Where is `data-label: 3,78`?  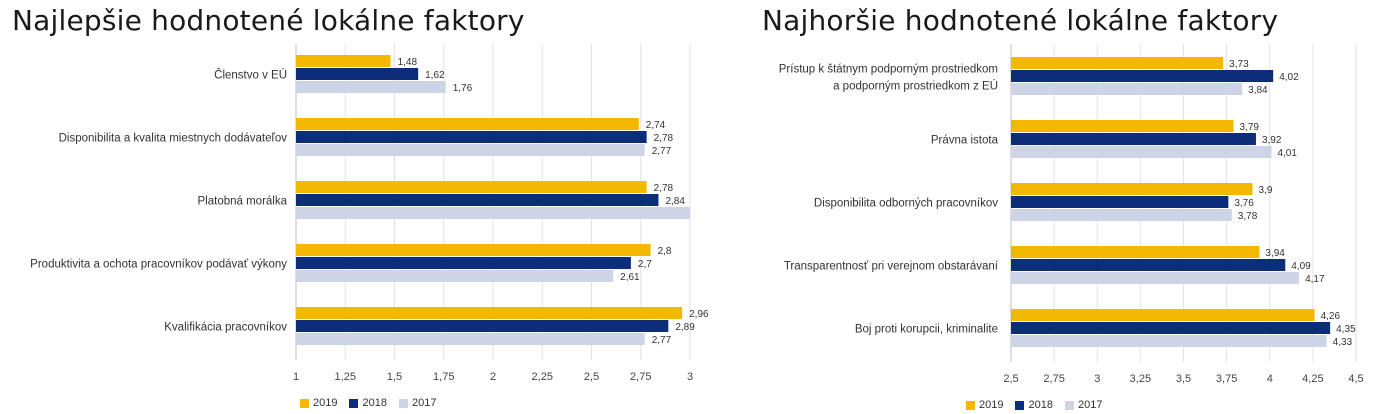 data-label: 3,78 is located at coordinates (1248, 216).